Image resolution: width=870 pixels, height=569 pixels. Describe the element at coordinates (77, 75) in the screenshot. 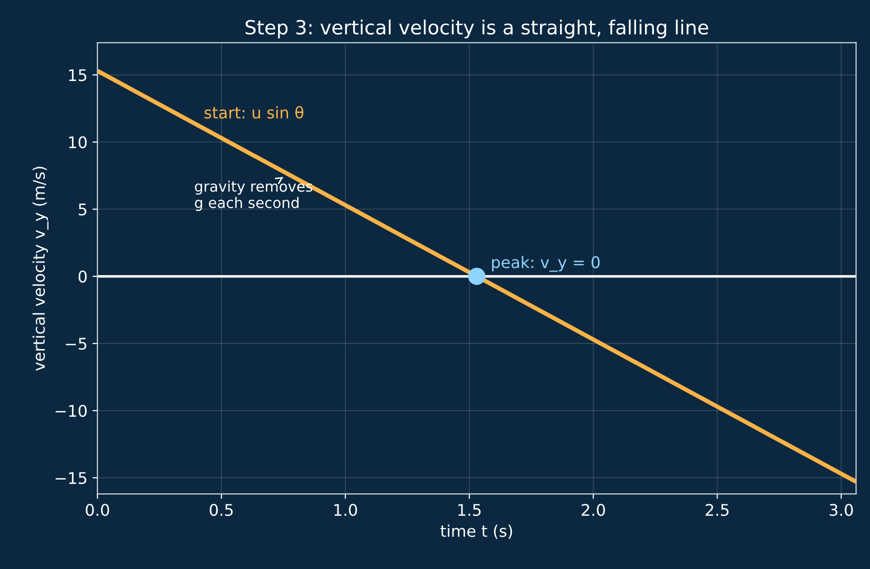

I see `y-tick-label: 15` at that location.